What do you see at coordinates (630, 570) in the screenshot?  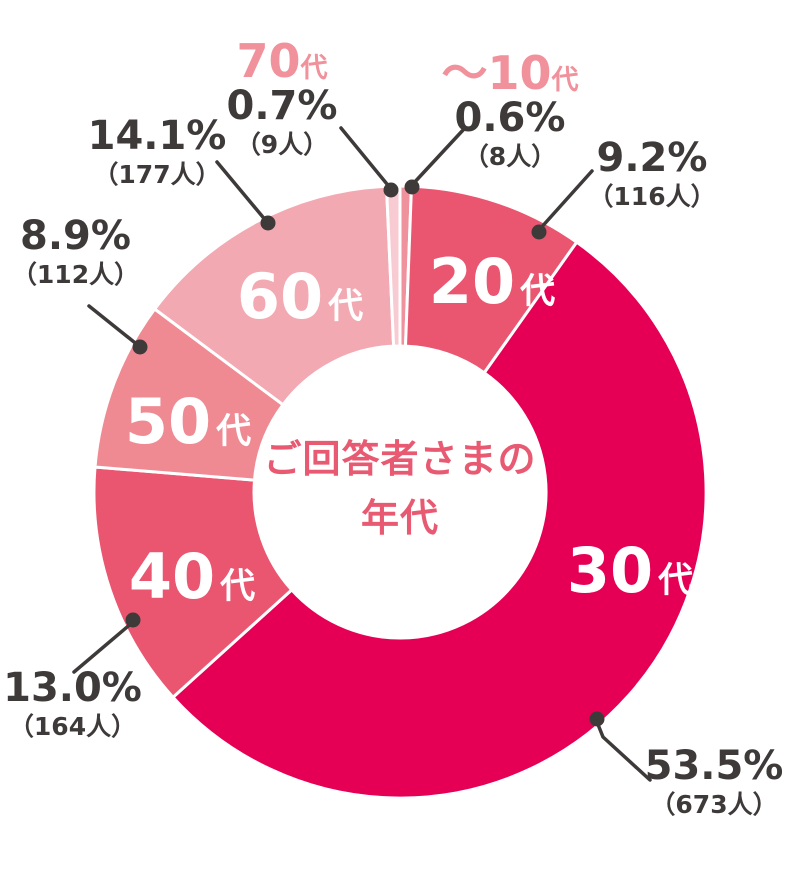 I see `slice-label-30s: 30 代` at bounding box center [630, 570].